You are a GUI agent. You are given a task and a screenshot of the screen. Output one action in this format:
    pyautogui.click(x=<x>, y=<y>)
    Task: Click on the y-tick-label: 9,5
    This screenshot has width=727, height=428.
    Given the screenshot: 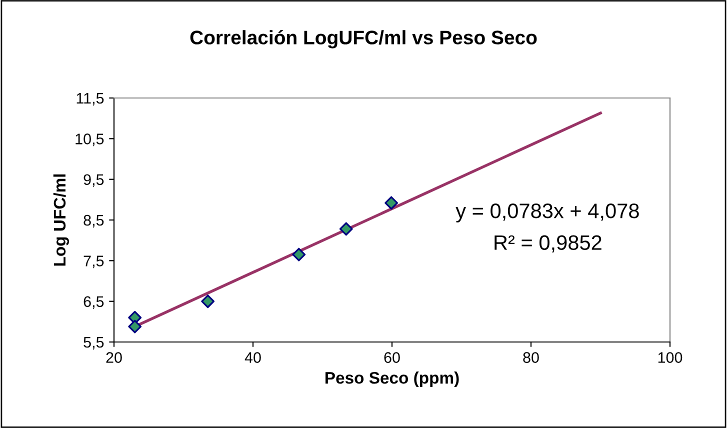 What is the action you would take?
    pyautogui.click(x=94, y=180)
    